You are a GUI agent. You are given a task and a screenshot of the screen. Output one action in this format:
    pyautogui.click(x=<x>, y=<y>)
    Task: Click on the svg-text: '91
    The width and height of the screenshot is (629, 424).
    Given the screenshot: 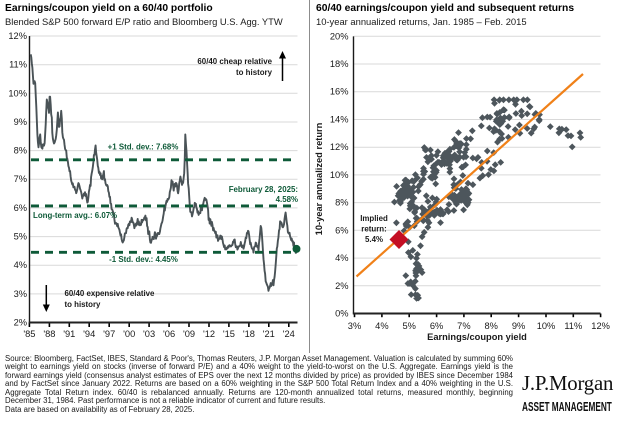 What is the action you would take?
    pyautogui.click(x=69, y=334)
    